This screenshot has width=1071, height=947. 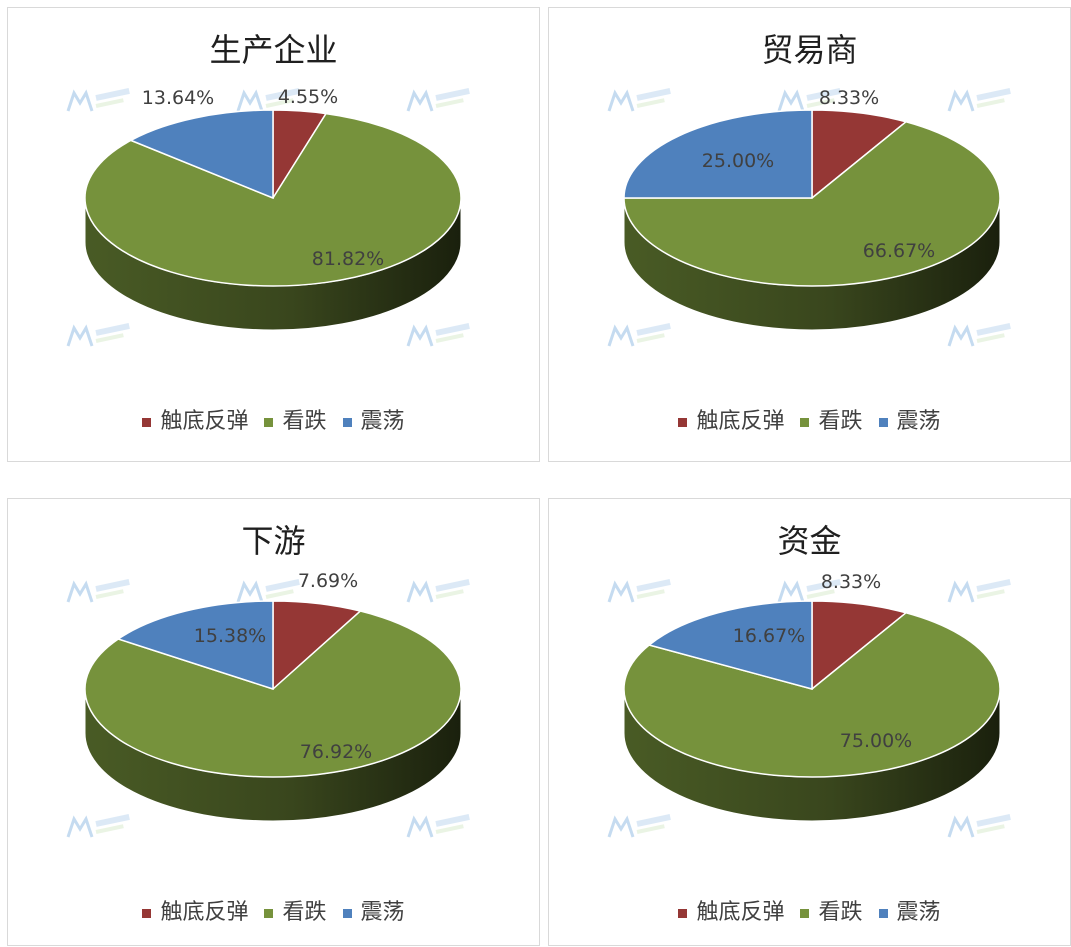 I want to click on data-label-oscillation: 15.38%, so click(x=230, y=636).